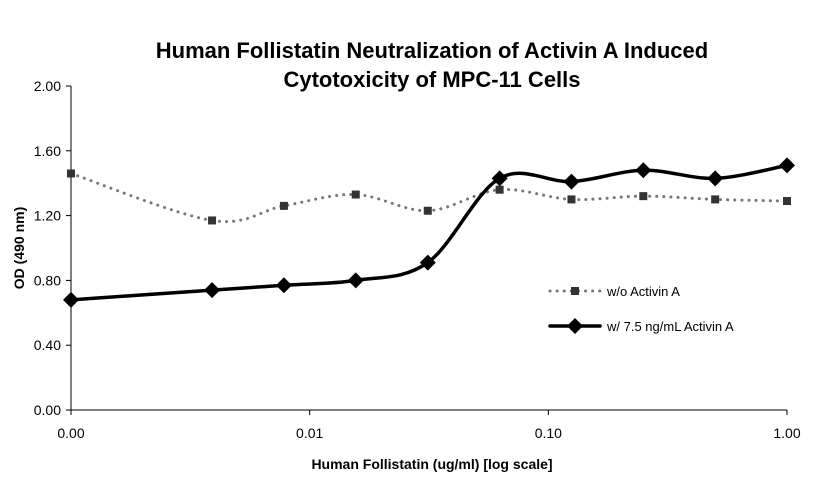 This screenshot has width=836, height=492. Describe the element at coordinates (309, 433) in the screenshot. I see `x-tick-label: 0.01` at that location.